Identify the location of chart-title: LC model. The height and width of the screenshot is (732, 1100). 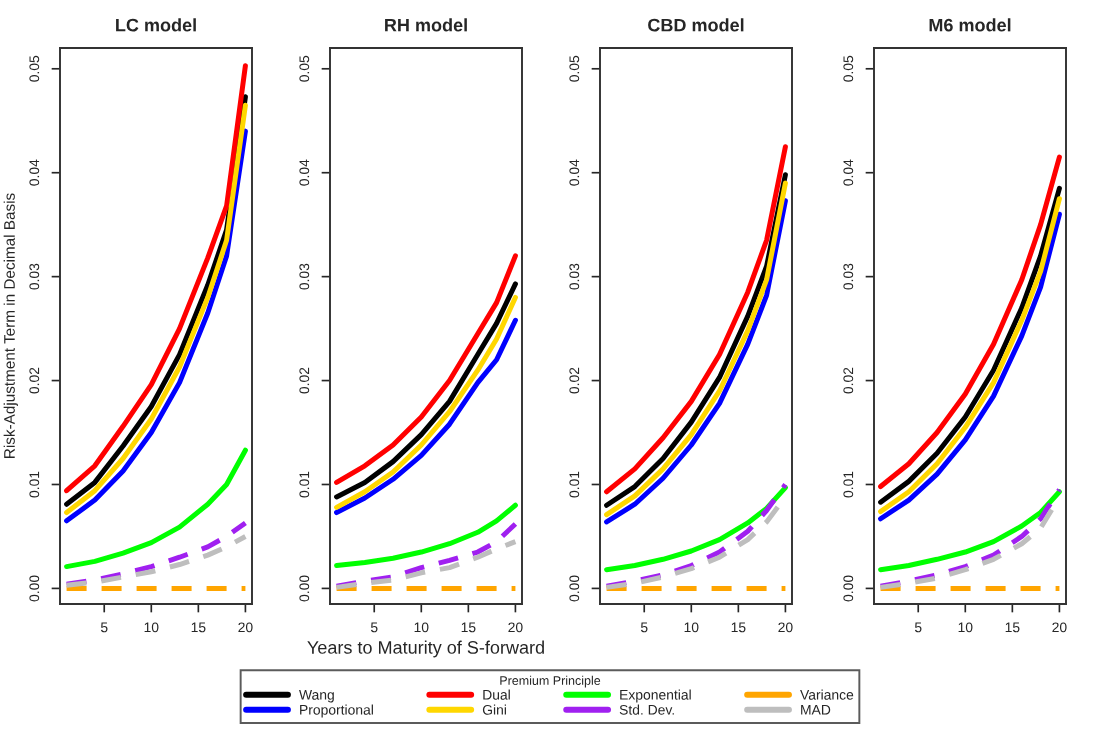
(156, 25).